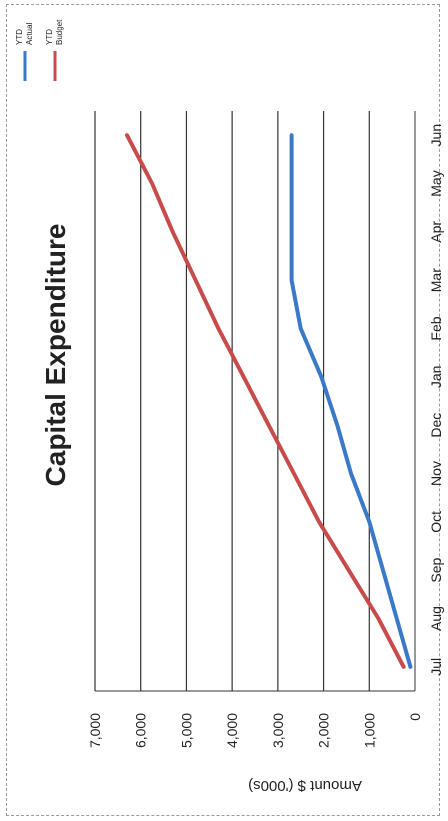 The image size is (448, 821). Describe the element at coordinates (436, 377) in the screenshot. I see `x-tick-label: Jan` at that location.